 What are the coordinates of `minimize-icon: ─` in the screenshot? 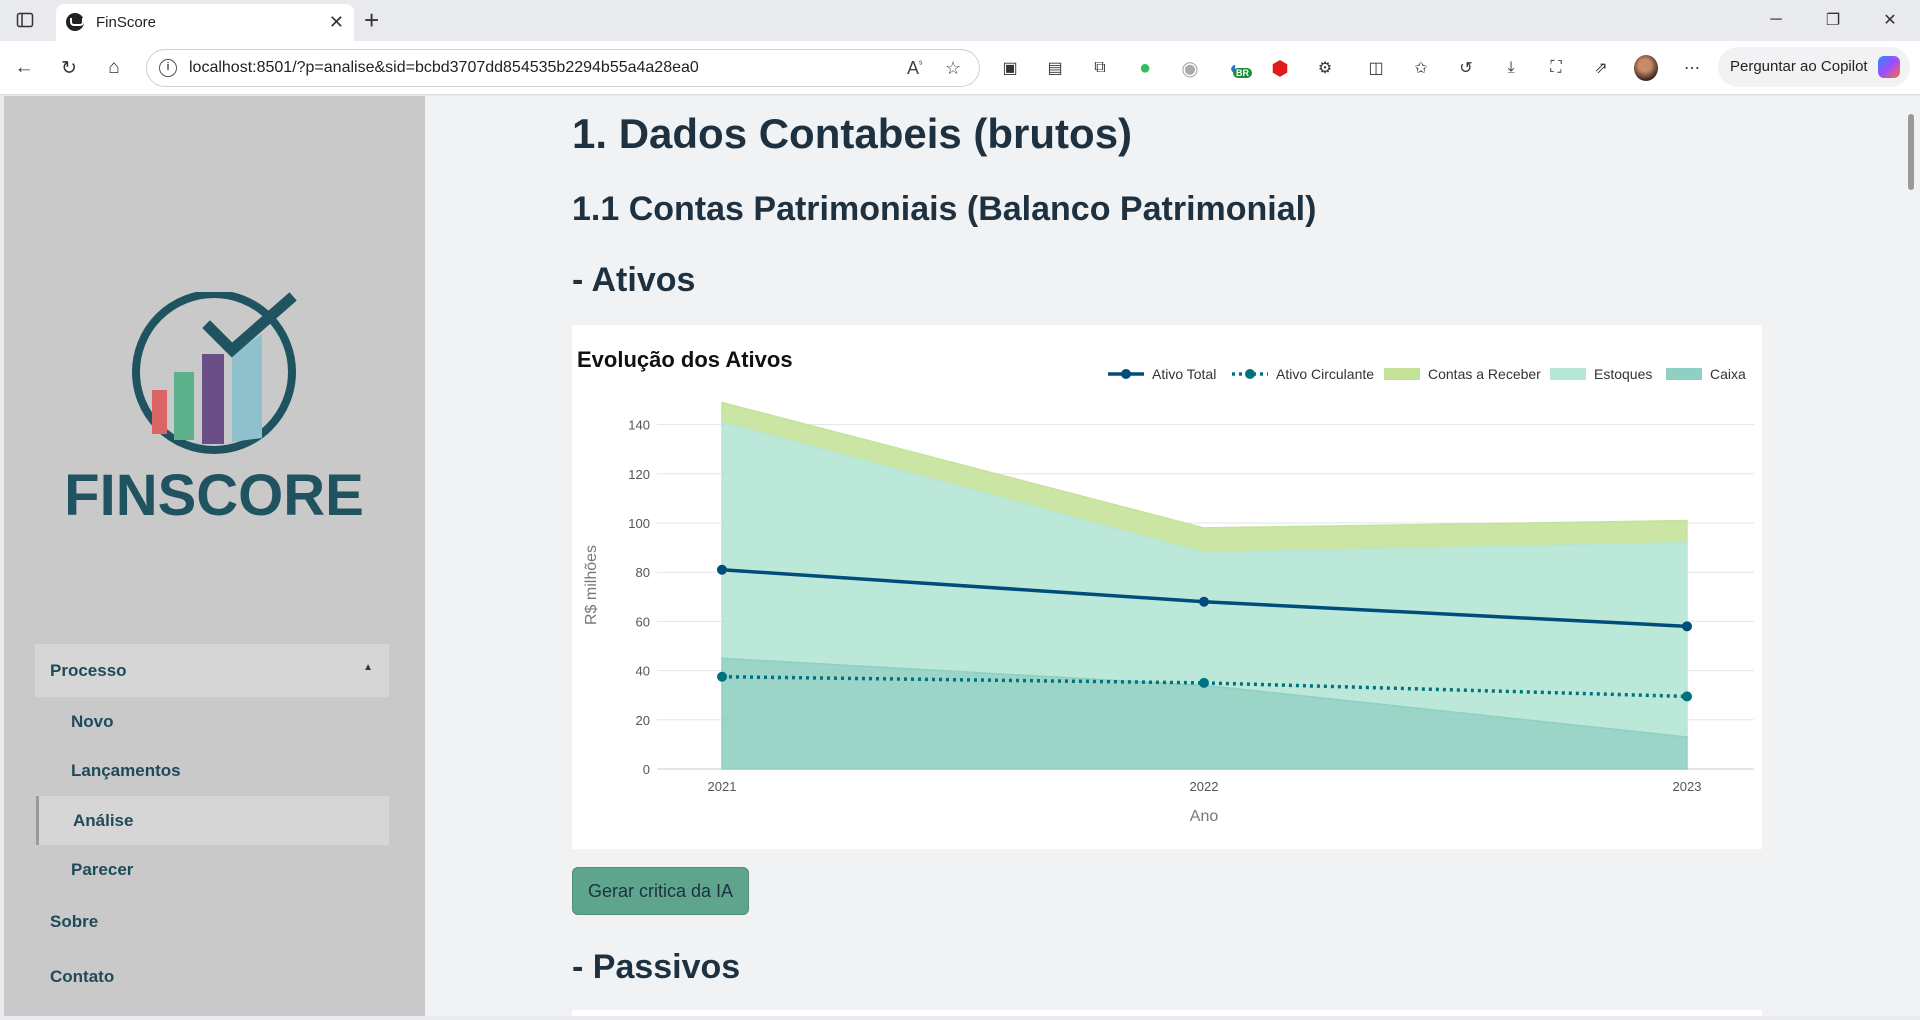 It's located at (1776, 19).